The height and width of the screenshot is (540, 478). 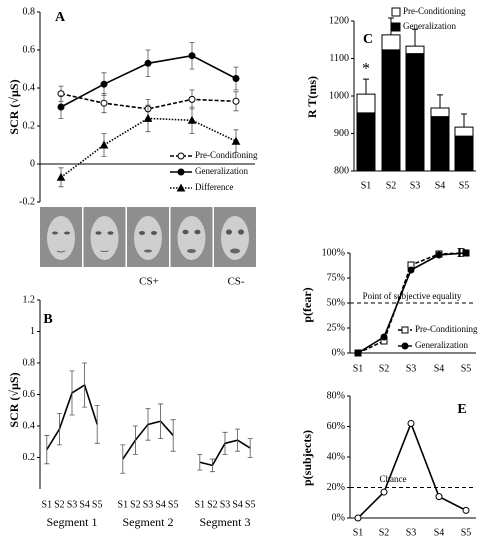 I want to click on annotation: CS+, so click(x=149, y=282).